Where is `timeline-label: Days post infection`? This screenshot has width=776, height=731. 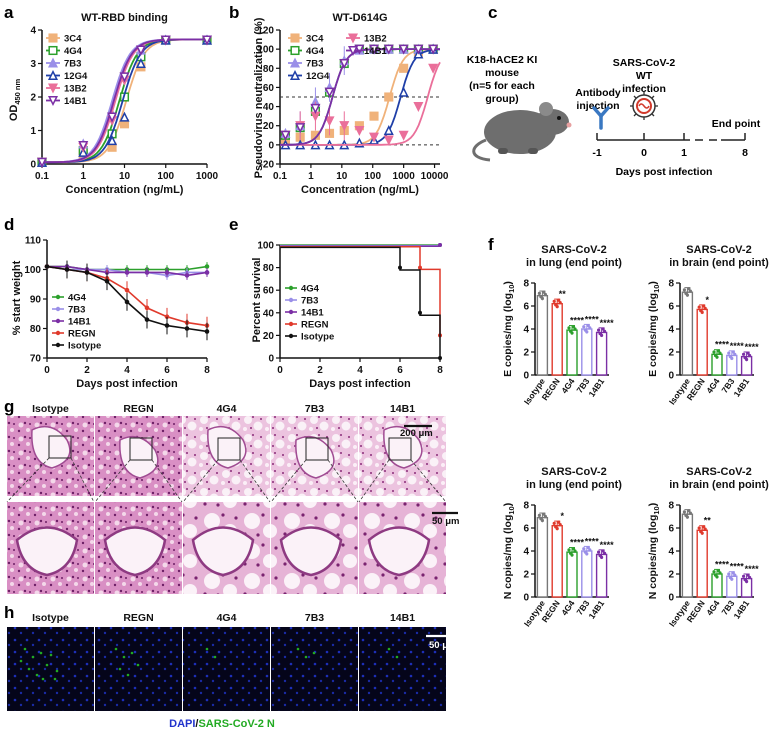 timeline-label: Days post infection is located at coordinates (664, 172).